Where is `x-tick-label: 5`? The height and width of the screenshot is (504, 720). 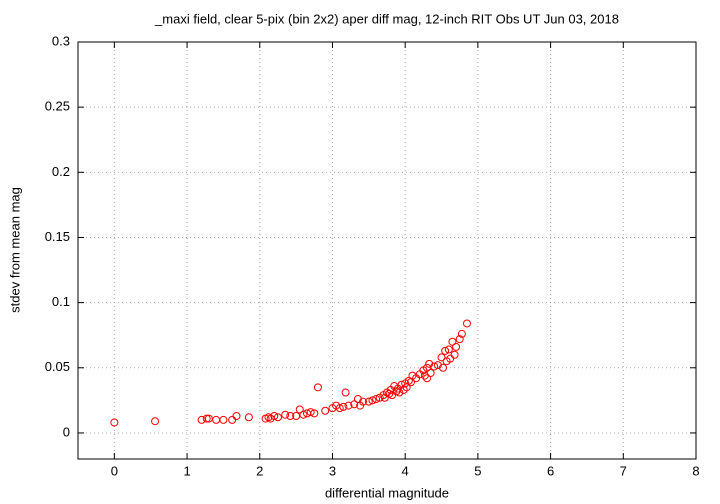
x-tick-label: 5 is located at coordinates (477, 470).